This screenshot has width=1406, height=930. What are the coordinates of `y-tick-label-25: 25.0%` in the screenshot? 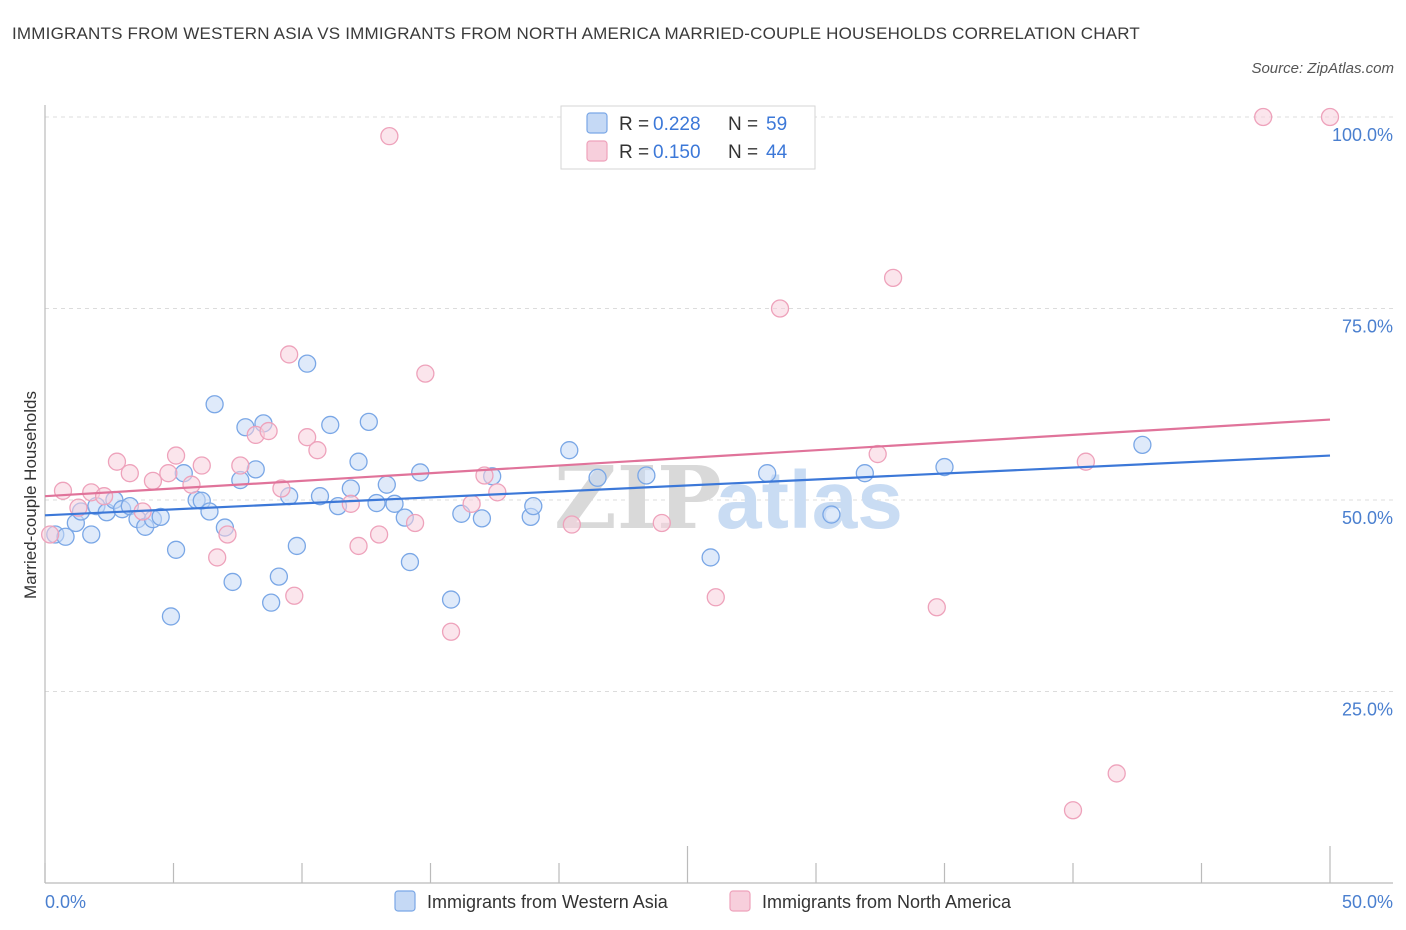 It's located at (1367, 710).